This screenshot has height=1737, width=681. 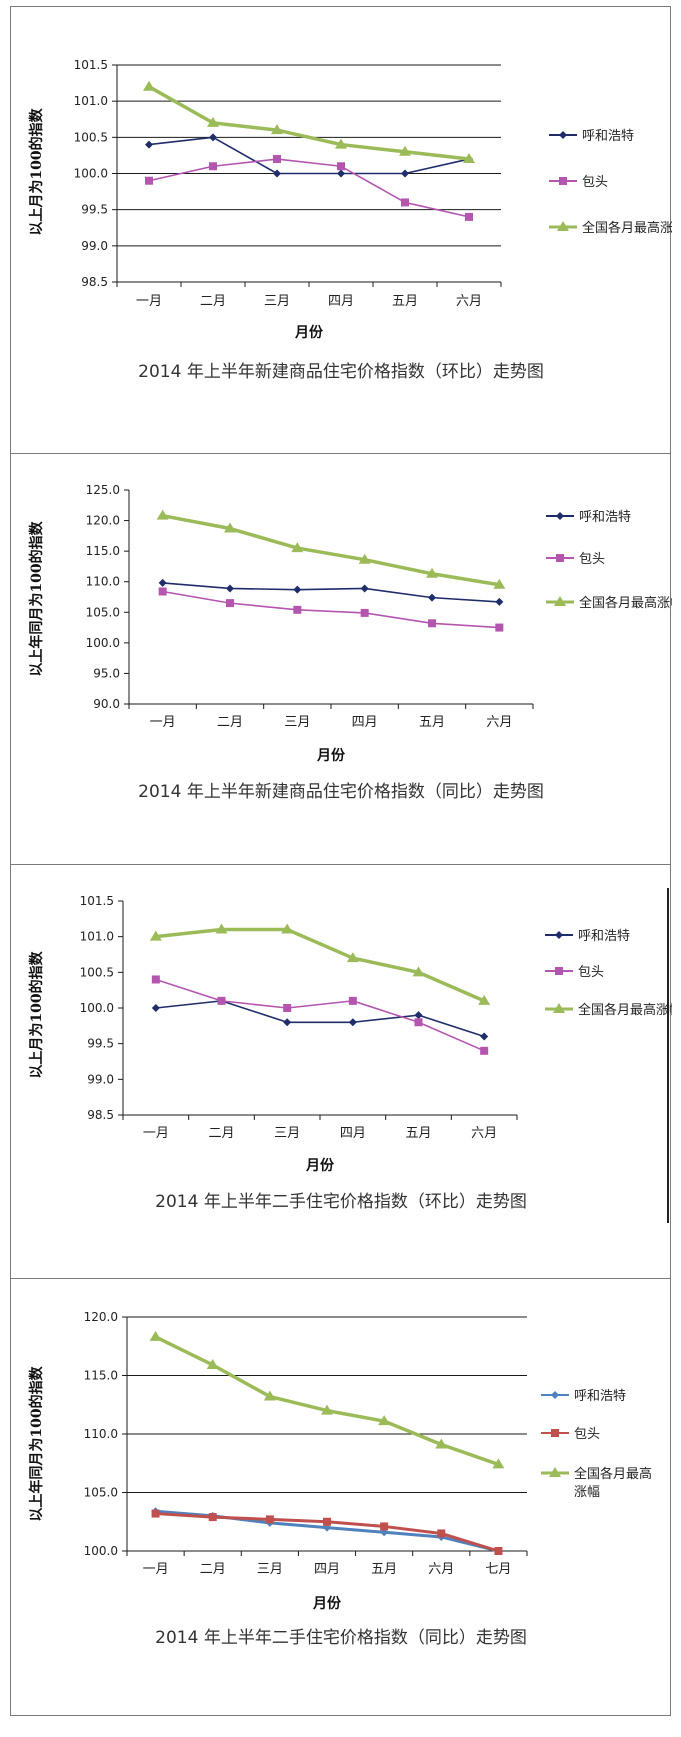 What do you see at coordinates (101, 1434) in the screenshot?
I see `y-tick-label: 110.0` at bounding box center [101, 1434].